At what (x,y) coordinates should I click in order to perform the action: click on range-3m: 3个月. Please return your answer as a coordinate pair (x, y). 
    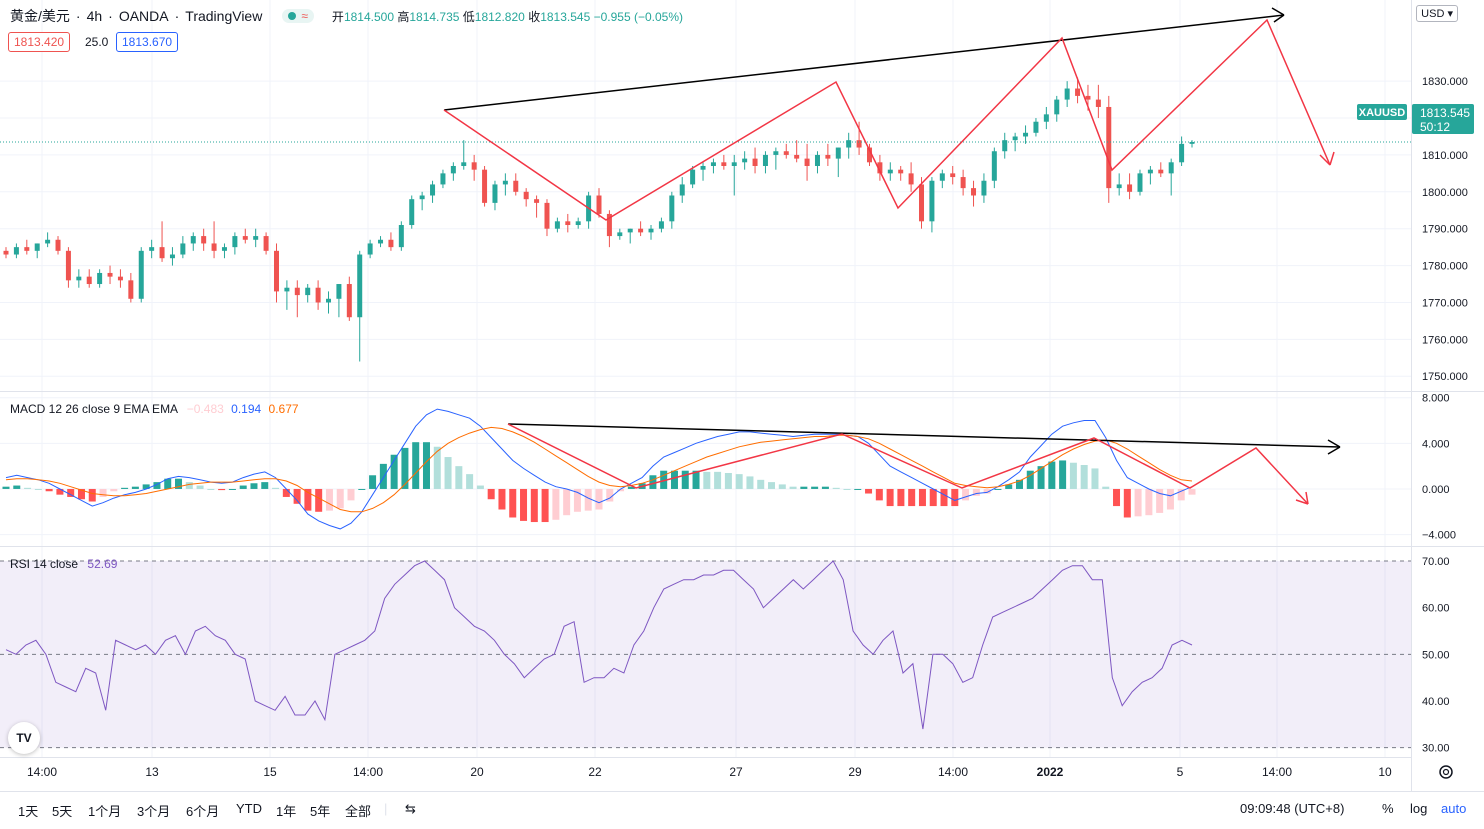
    Looking at the image, I should click on (154, 811).